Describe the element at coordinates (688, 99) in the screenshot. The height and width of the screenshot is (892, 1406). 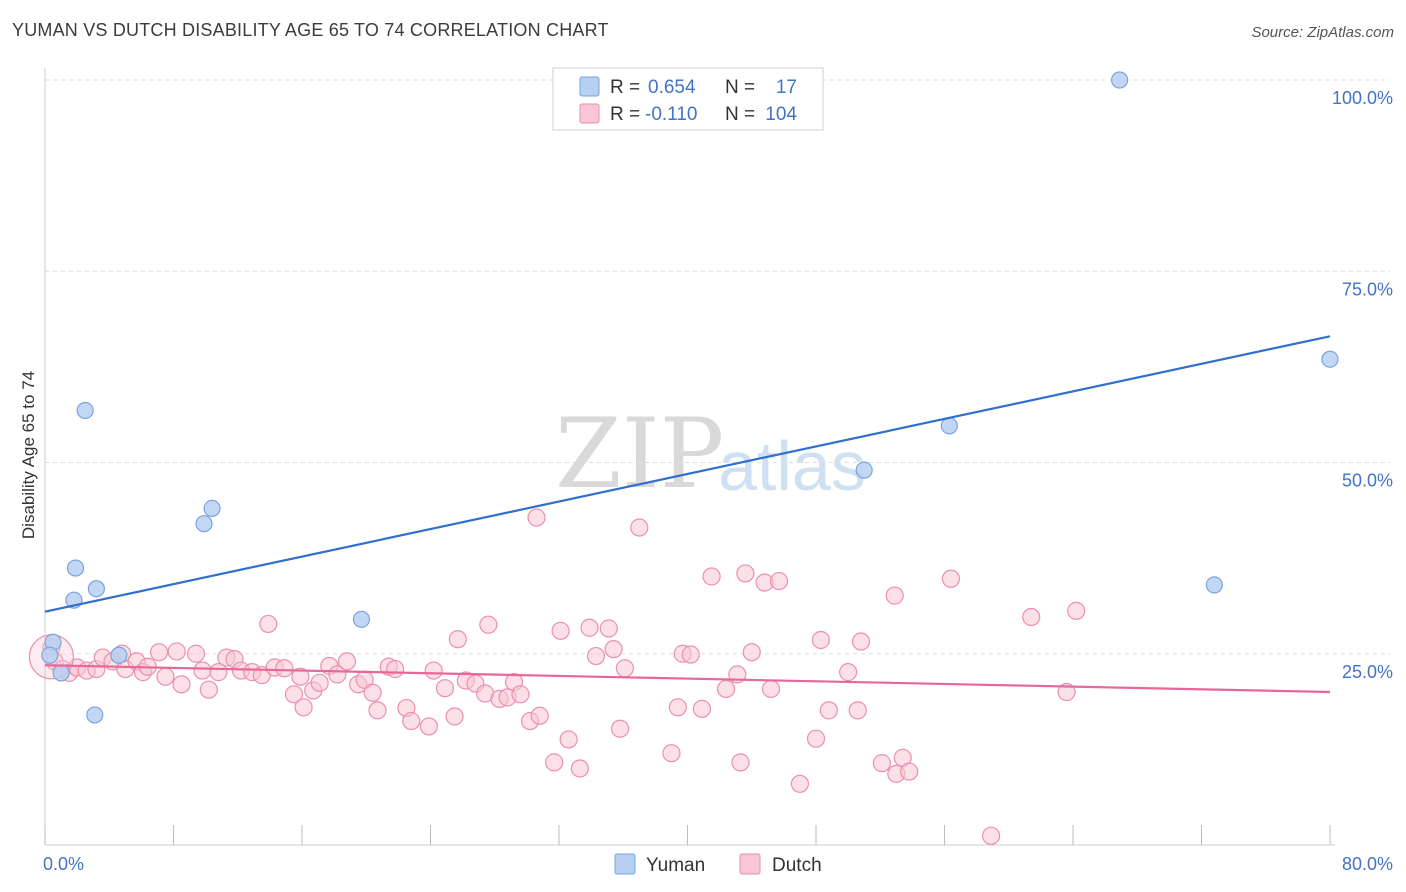
I see `legend-top: R = 0.654 N = 17 R = -0.110 N = 104` at that location.